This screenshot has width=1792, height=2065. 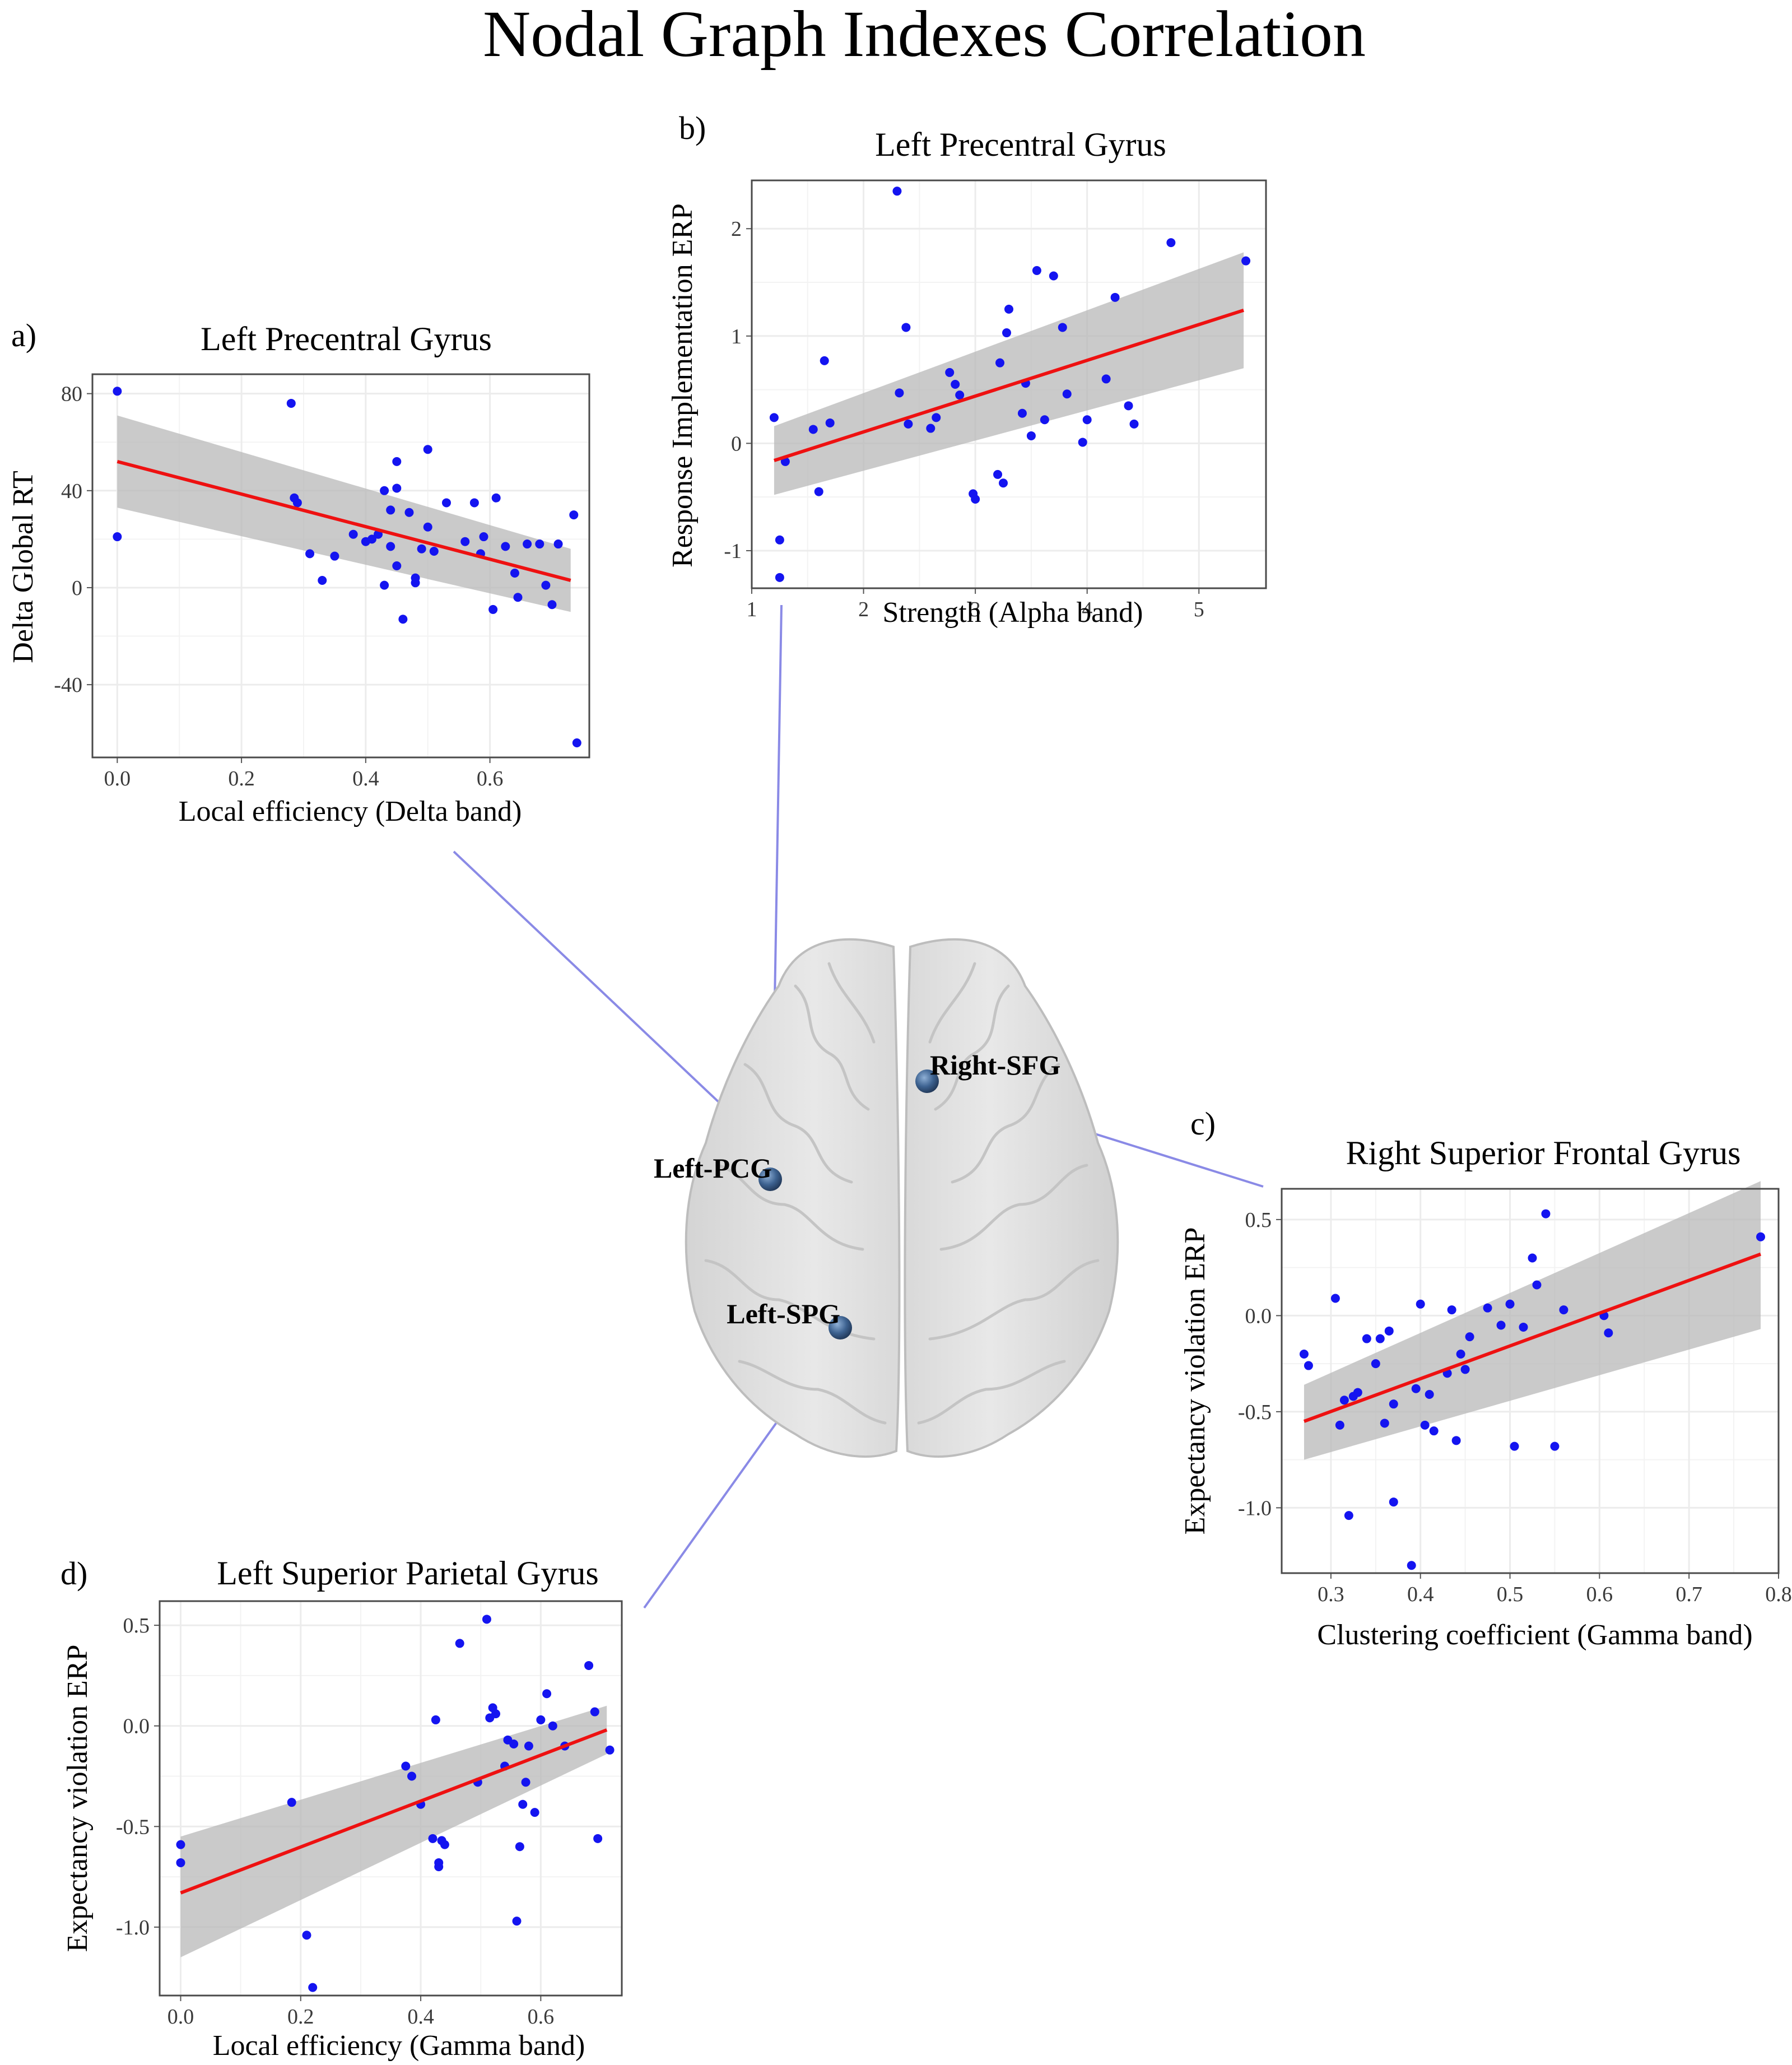 What do you see at coordinates (736, 443) in the screenshot?
I see `y-tick-label: 0` at bounding box center [736, 443].